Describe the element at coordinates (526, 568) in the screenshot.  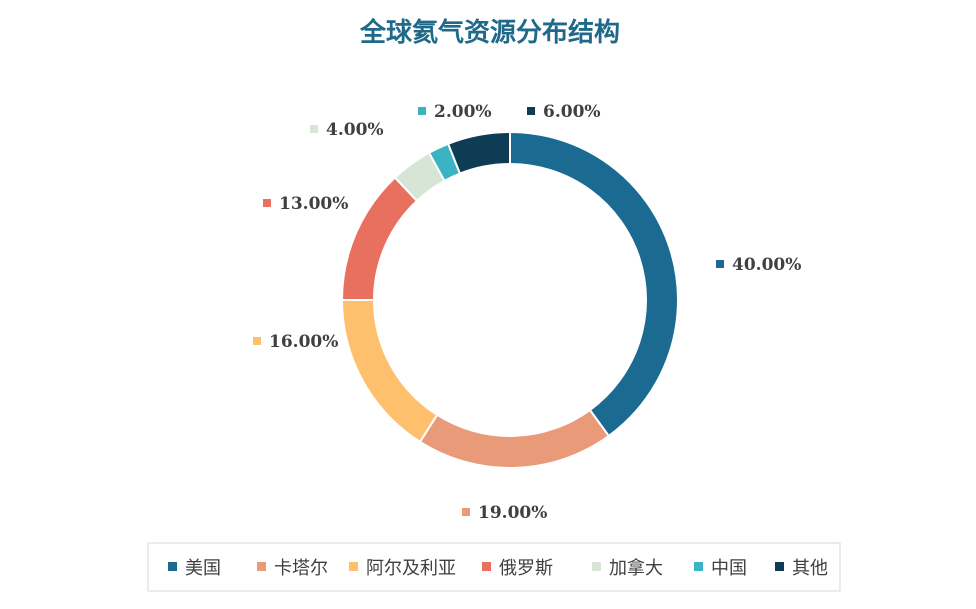
I see `legend-label-3: 俄罗斯` at that location.